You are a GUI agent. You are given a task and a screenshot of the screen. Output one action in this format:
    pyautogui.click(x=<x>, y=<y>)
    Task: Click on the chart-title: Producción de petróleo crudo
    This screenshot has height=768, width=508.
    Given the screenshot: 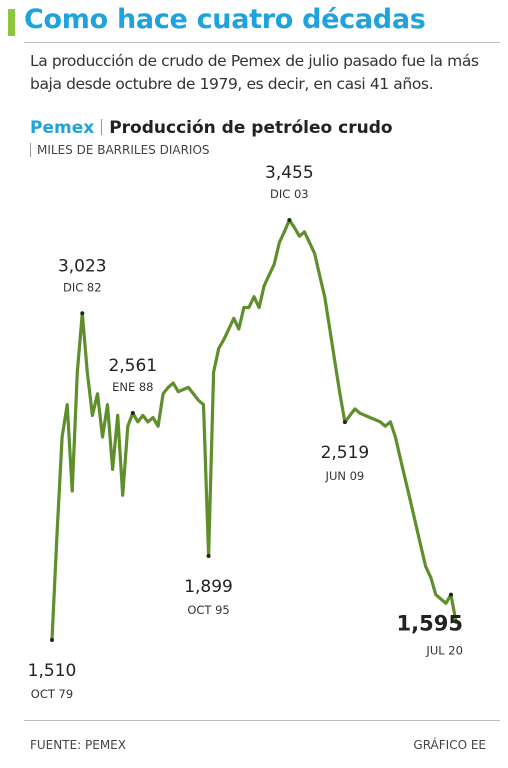 What is the action you would take?
    pyautogui.click(x=251, y=128)
    